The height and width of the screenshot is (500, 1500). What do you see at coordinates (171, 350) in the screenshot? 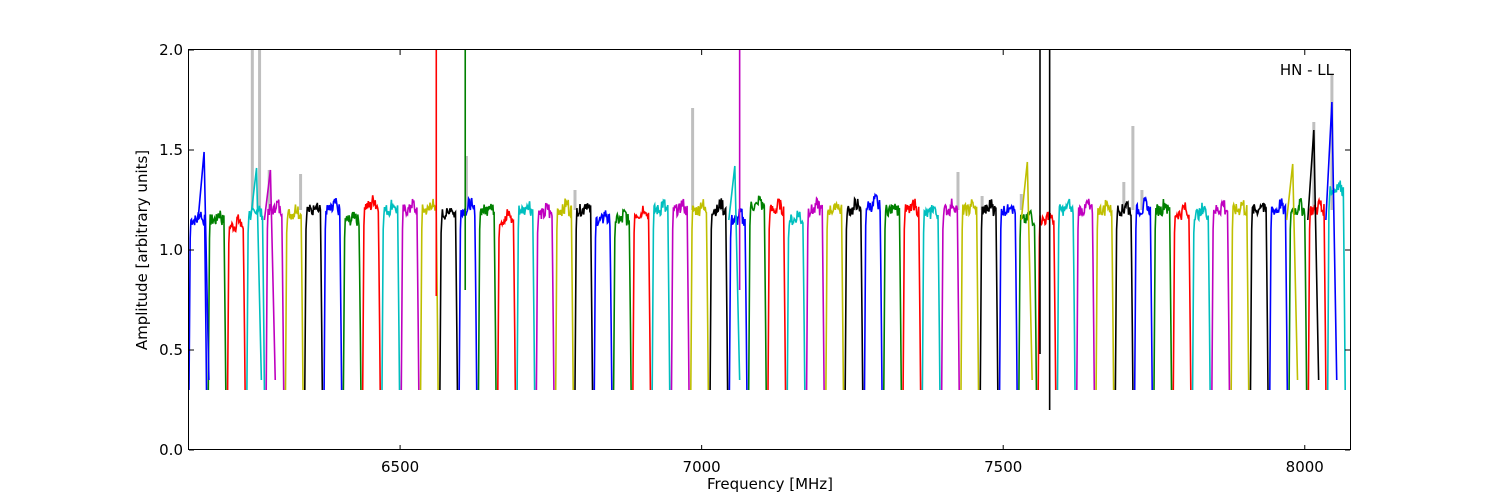
I see `y-tick-label: 0.5` at bounding box center [171, 350].